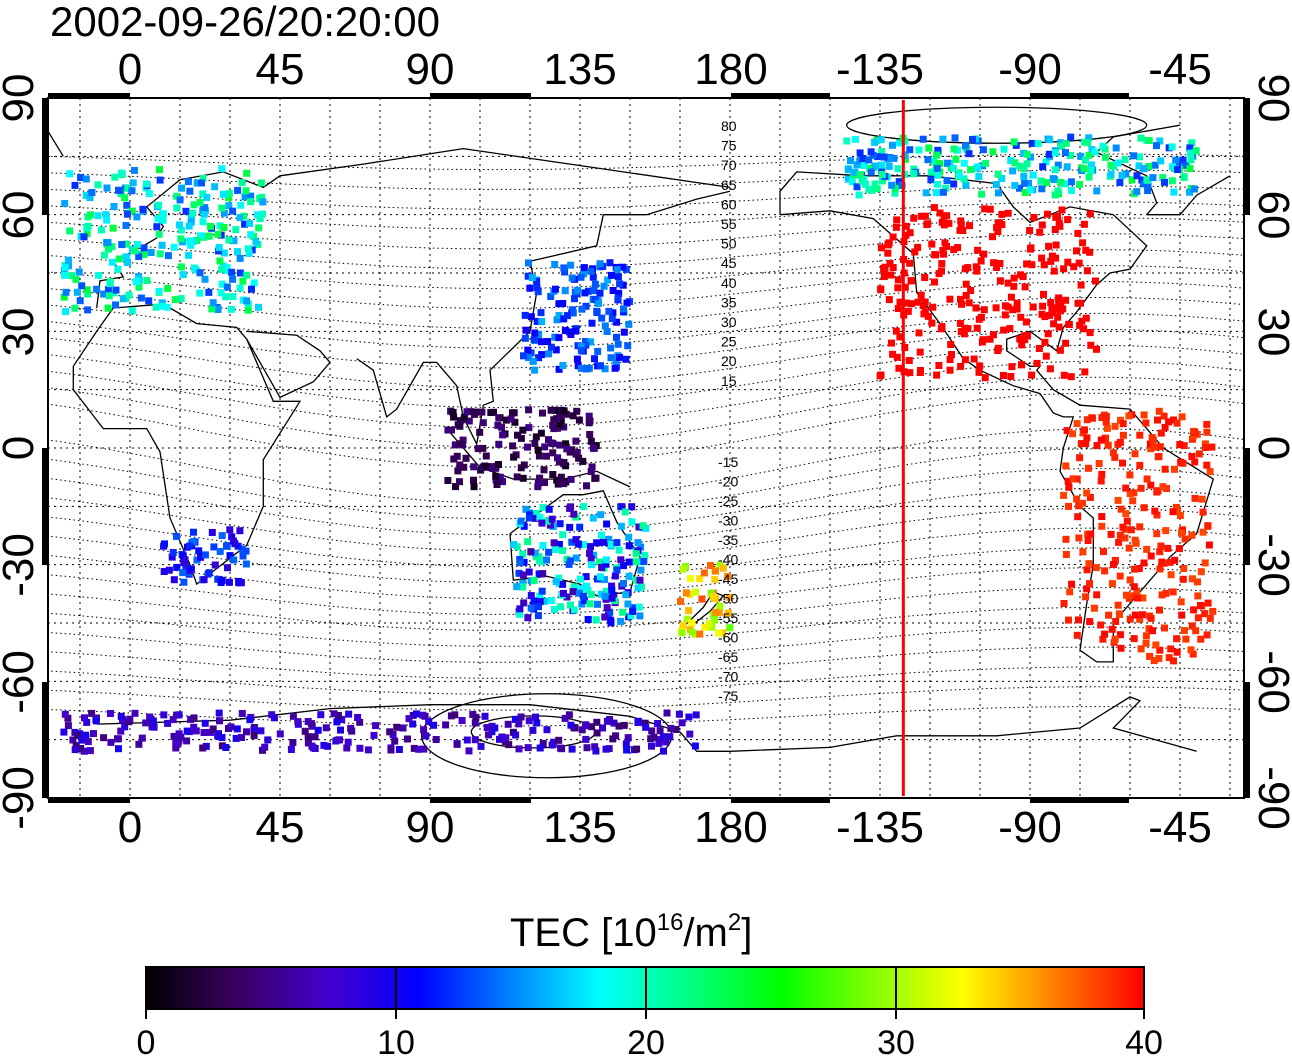 The width and height of the screenshot is (1292, 1057). What do you see at coordinates (1270, 215) in the screenshot?
I see `lat-tick-label-right: 60` at bounding box center [1270, 215].